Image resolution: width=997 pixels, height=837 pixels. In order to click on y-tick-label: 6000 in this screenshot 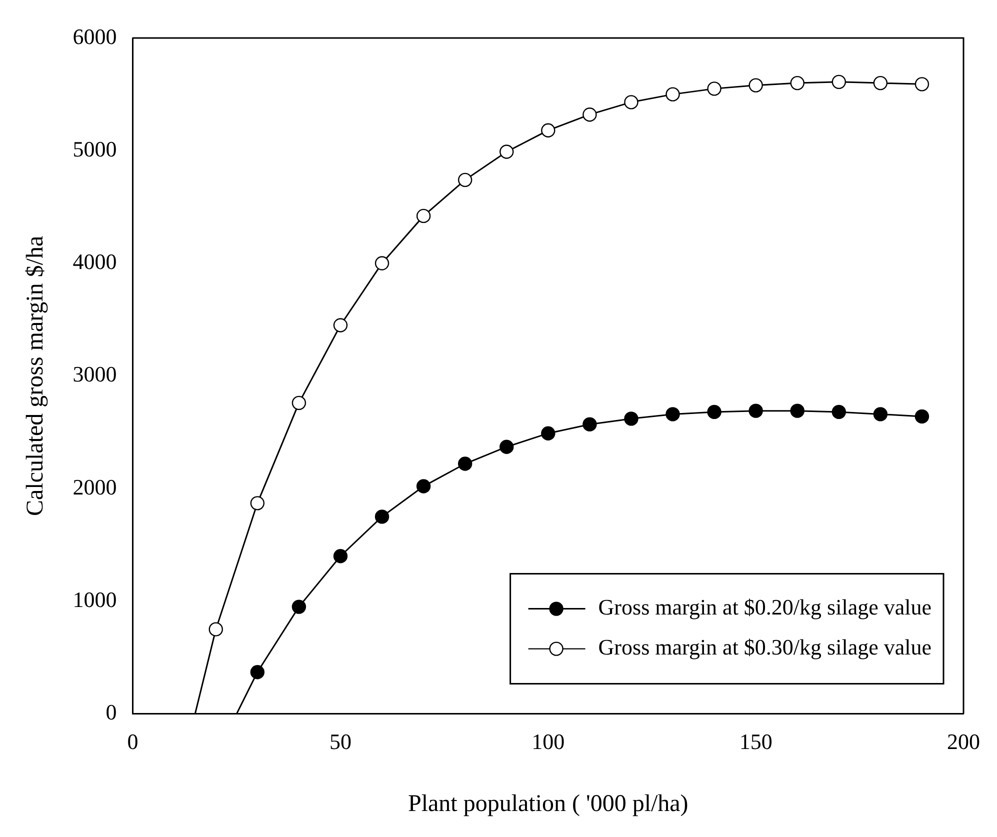, I will do `click(94, 36)`.